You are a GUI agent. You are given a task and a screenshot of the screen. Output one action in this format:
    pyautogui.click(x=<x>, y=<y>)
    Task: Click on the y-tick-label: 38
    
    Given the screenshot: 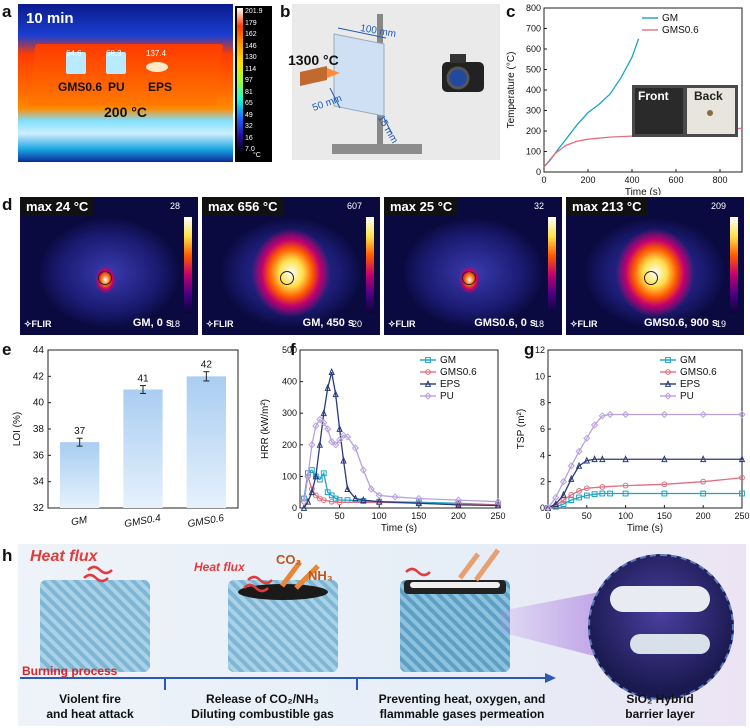 What is the action you would take?
    pyautogui.click(x=39, y=429)
    